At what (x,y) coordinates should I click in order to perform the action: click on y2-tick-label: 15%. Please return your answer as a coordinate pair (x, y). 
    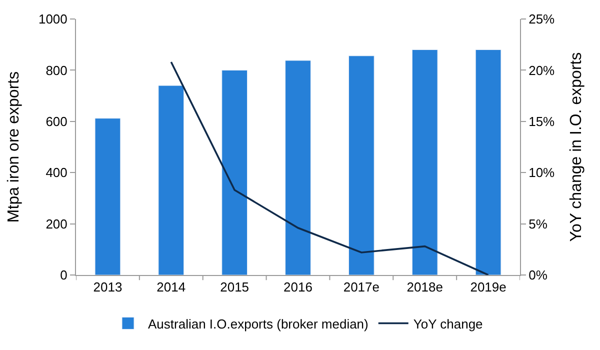
    Looking at the image, I should click on (542, 121).